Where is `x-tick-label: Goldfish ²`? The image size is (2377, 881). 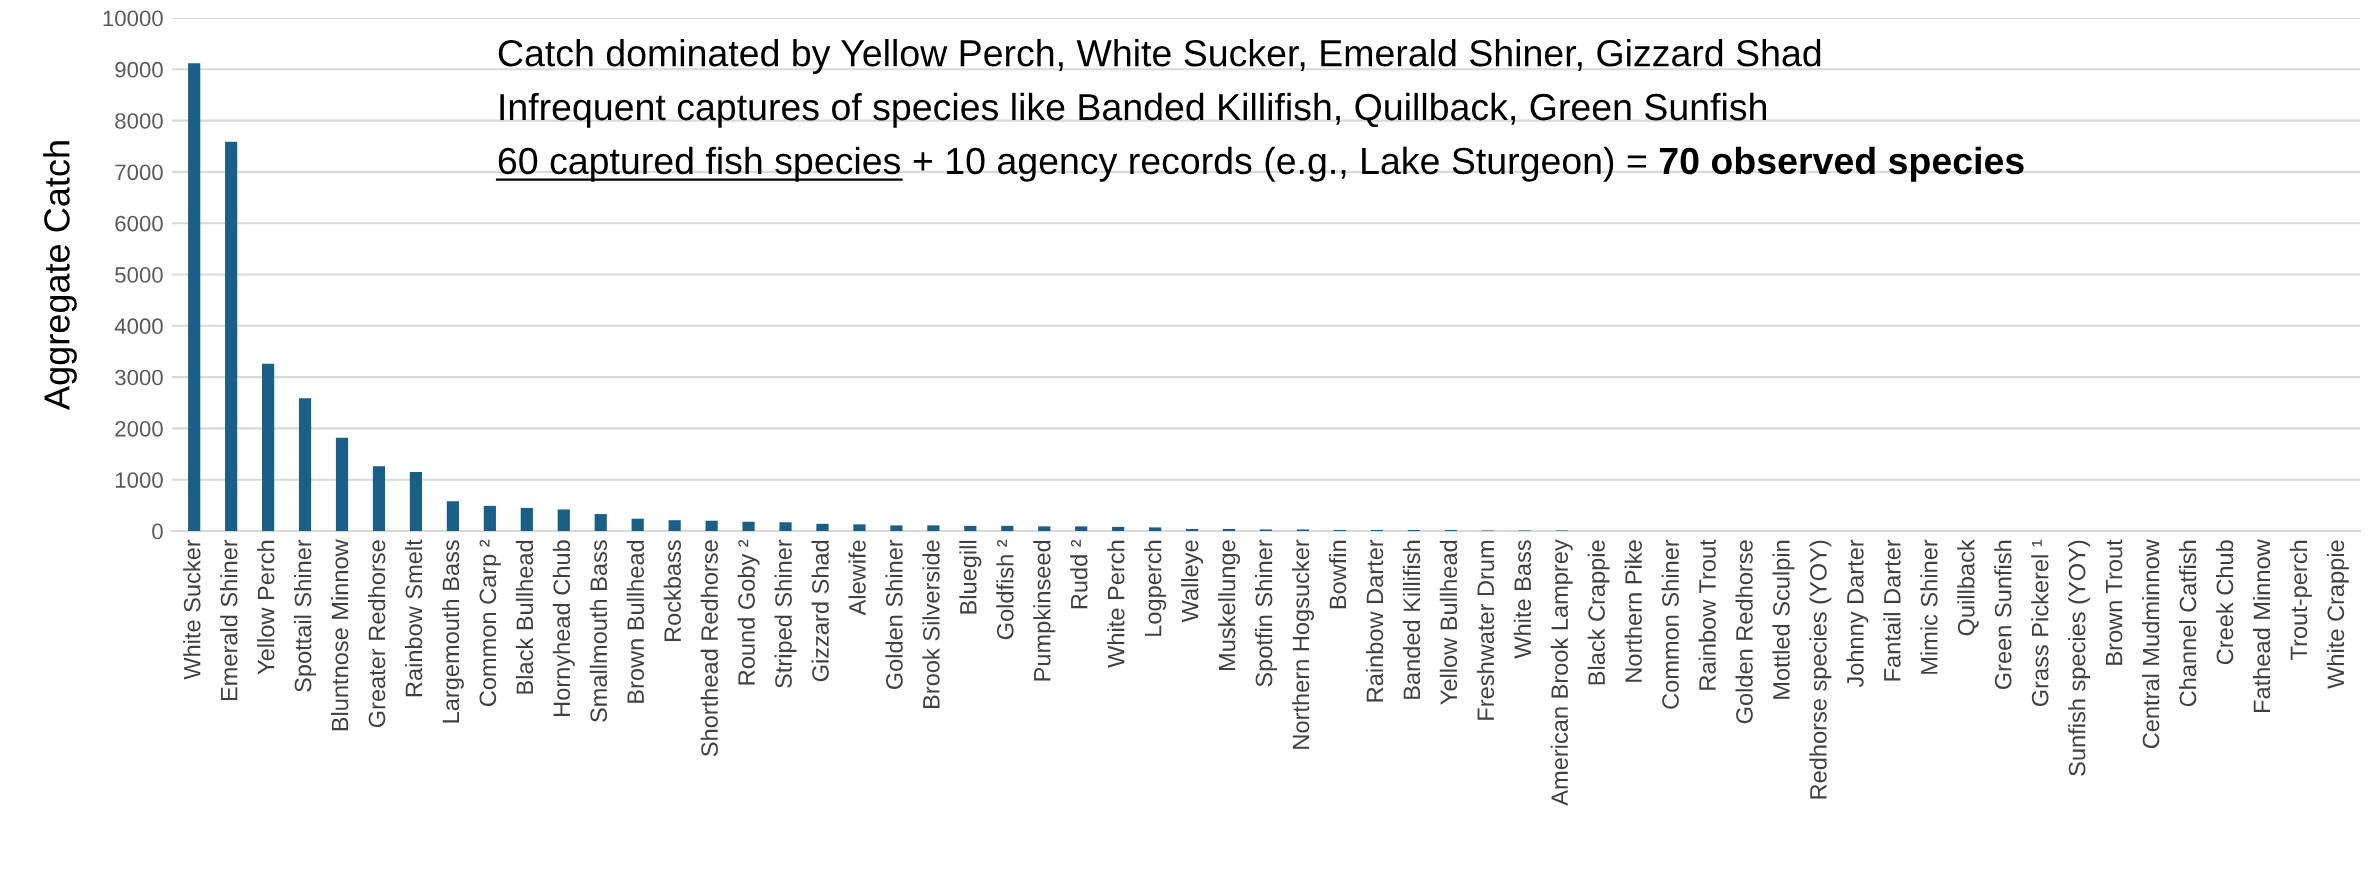
x-tick-label: Goldfish ² is located at coordinates (1005, 589).